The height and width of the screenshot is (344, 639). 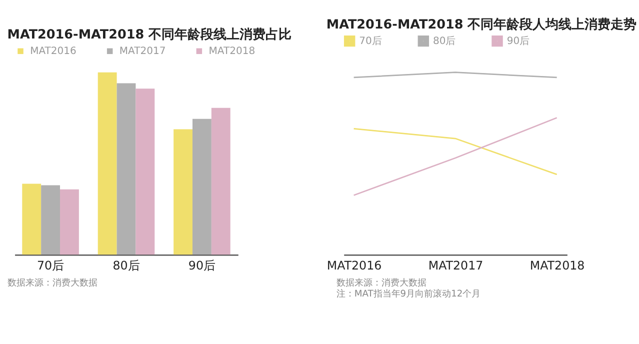 I want to click on text: 注：MAT指当年9月向前滚动12个月, so click(x=408, y=294).